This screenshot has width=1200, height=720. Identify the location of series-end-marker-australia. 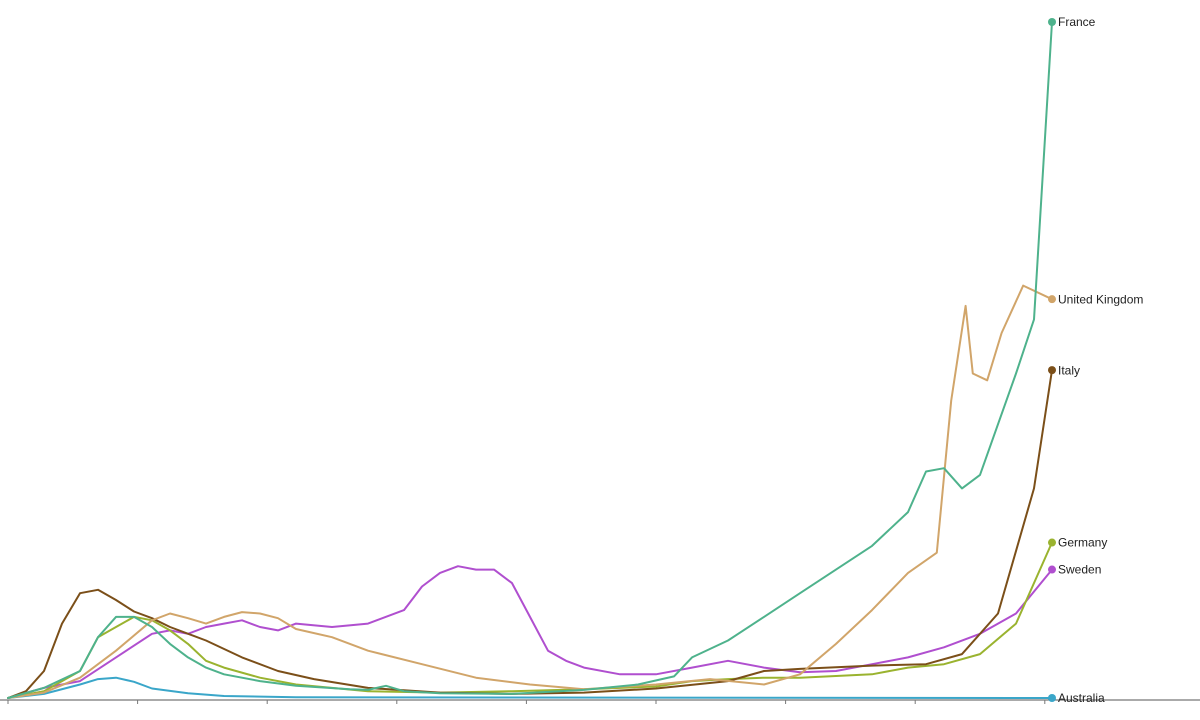
(1052, 698).